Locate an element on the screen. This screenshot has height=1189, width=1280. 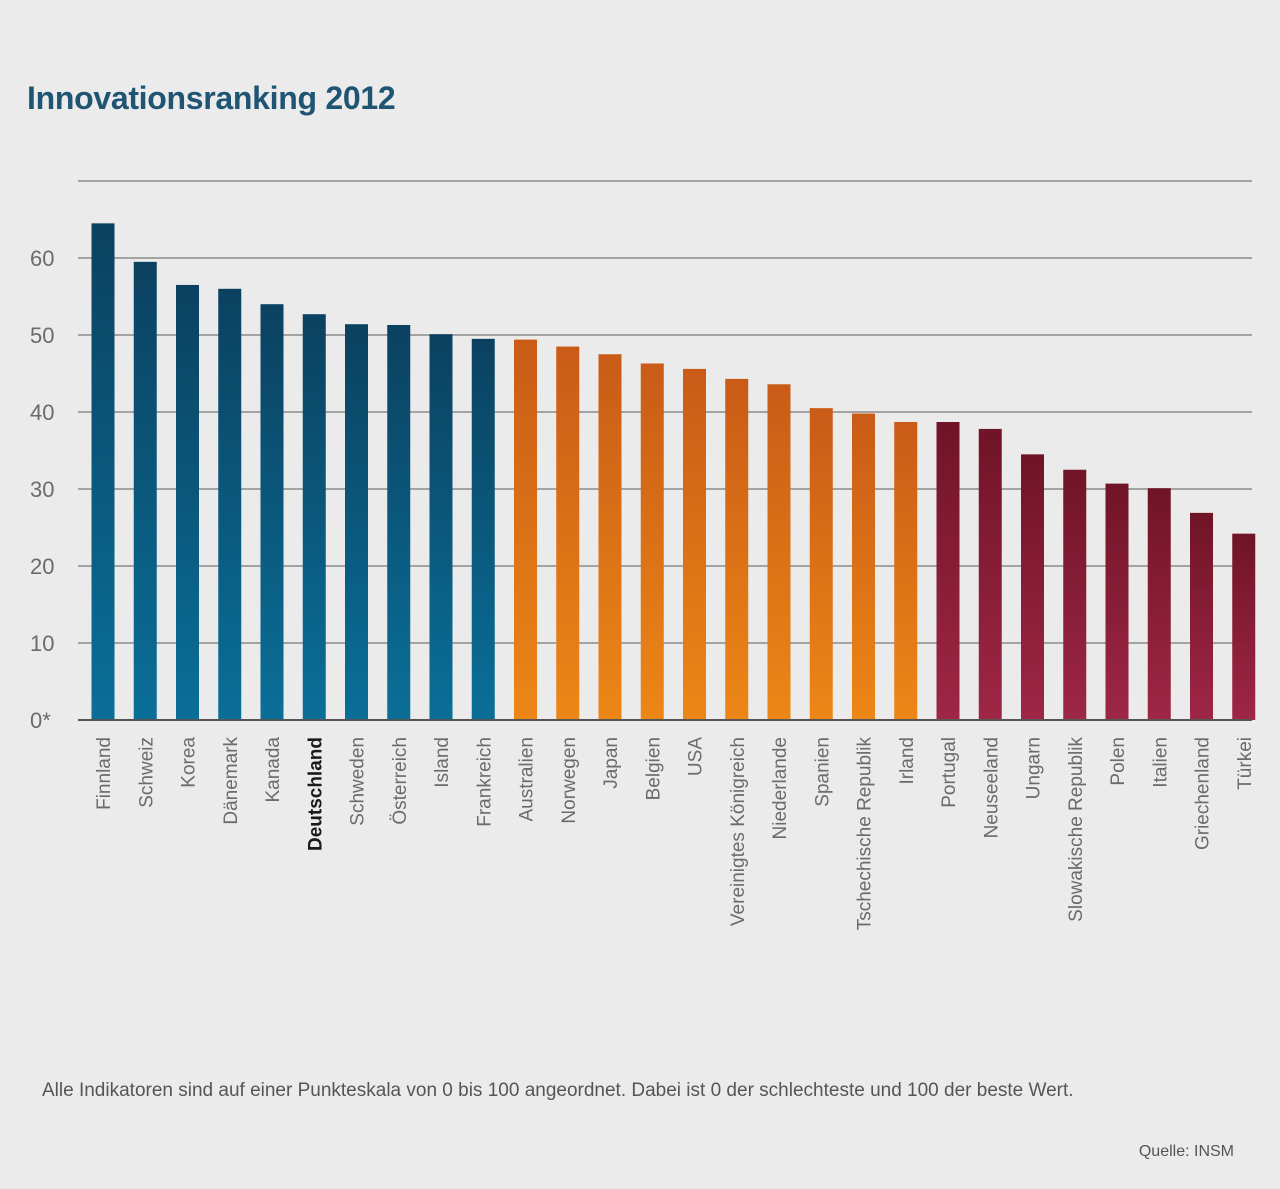
bar-irland is located at coordinates (906, 571).